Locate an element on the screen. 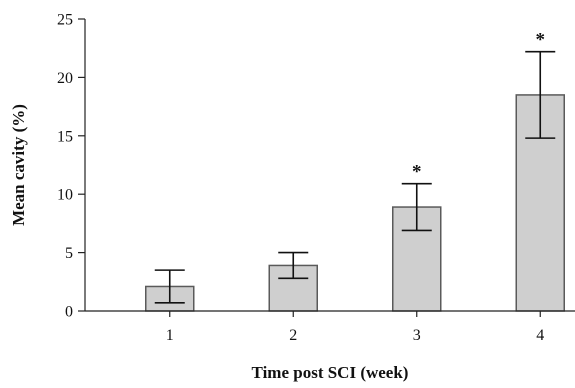 The height and width of the screenshot is (388, 575). x-tick-label: 1 is located at coordinates (170, 335).